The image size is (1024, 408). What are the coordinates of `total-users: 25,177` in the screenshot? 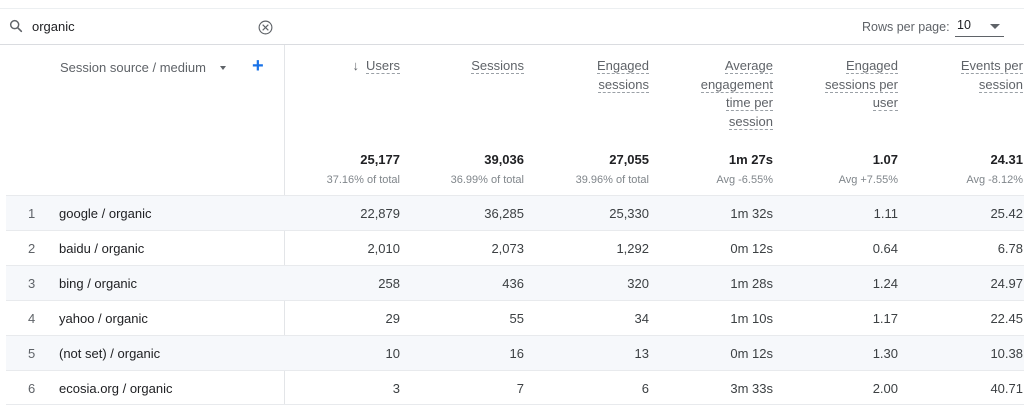 It's located at (380, 159).